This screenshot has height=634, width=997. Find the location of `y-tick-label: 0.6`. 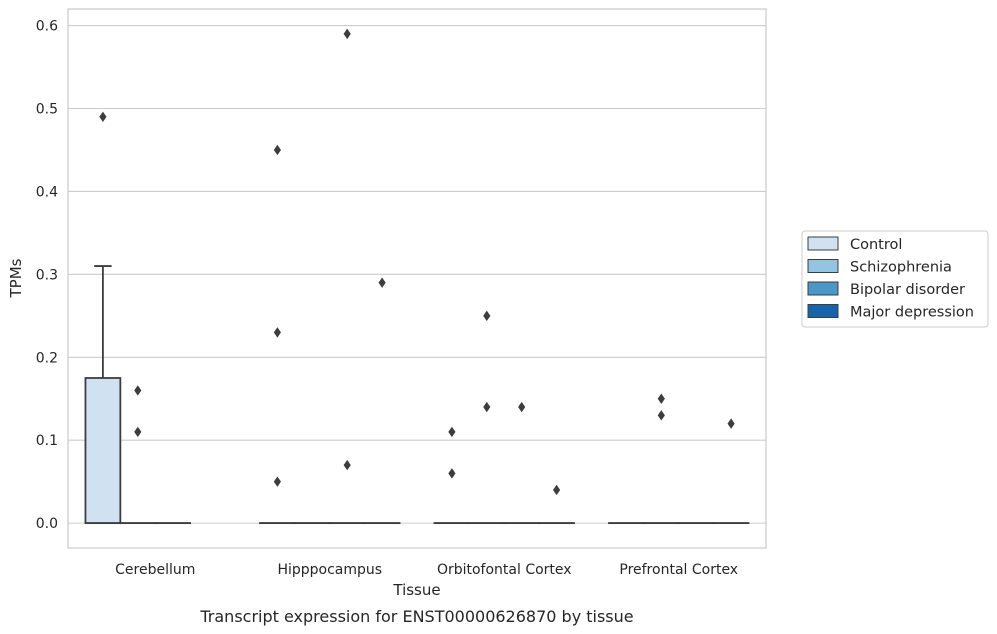

y-tick-label: 0.6 is located at coordinates (47, 27).